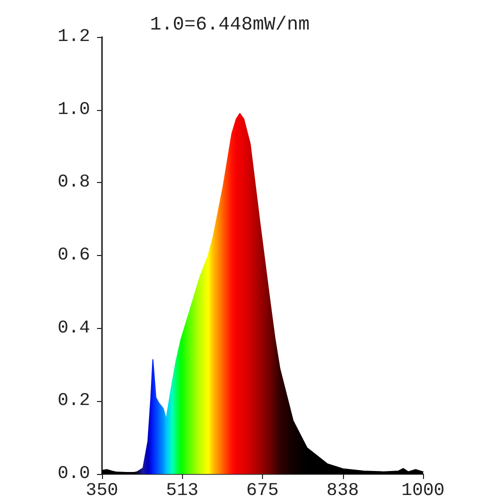 This screenshot has width=500, height=500. What do you see at coordinates (74, 110) in the screenshot?
I see `y-tick-label: 1.0` at bounding box center [74, 110].